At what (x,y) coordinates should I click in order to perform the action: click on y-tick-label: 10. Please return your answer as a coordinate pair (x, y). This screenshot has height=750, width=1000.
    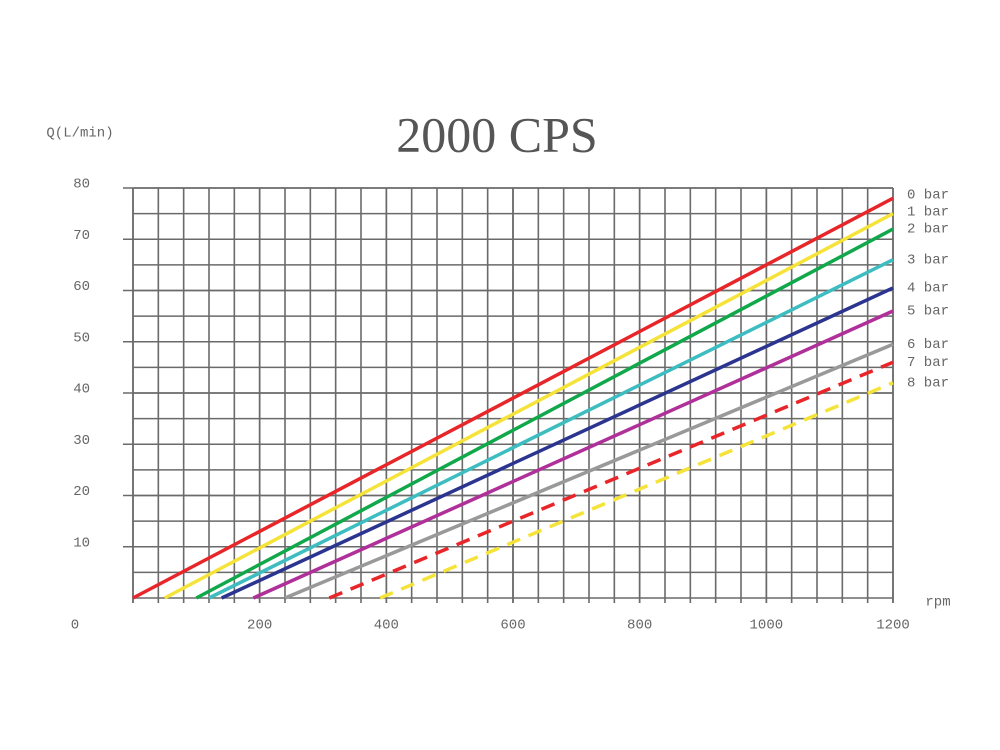
    Looking at the image, I should click on (81, 543).